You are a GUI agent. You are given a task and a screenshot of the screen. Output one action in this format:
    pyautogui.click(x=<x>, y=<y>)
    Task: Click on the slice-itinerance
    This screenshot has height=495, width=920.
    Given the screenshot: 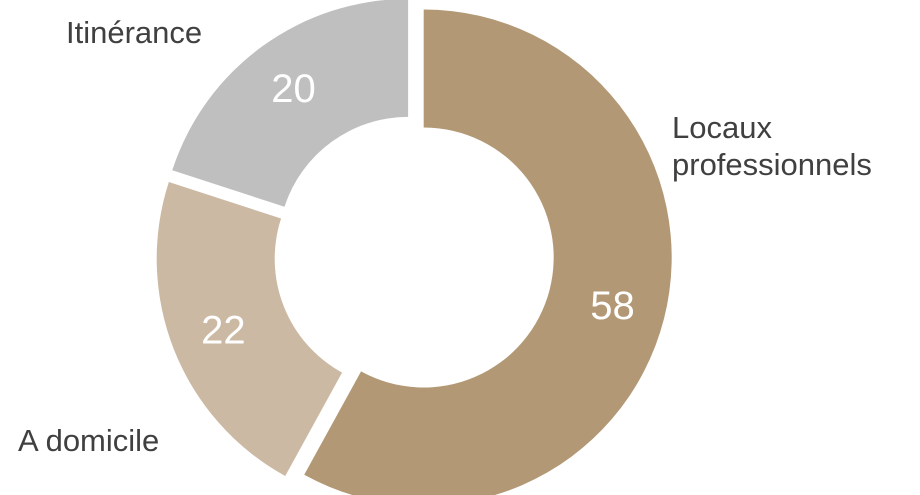 What is the action you would take?
    pyautogui.click(x=290, y=103)
    